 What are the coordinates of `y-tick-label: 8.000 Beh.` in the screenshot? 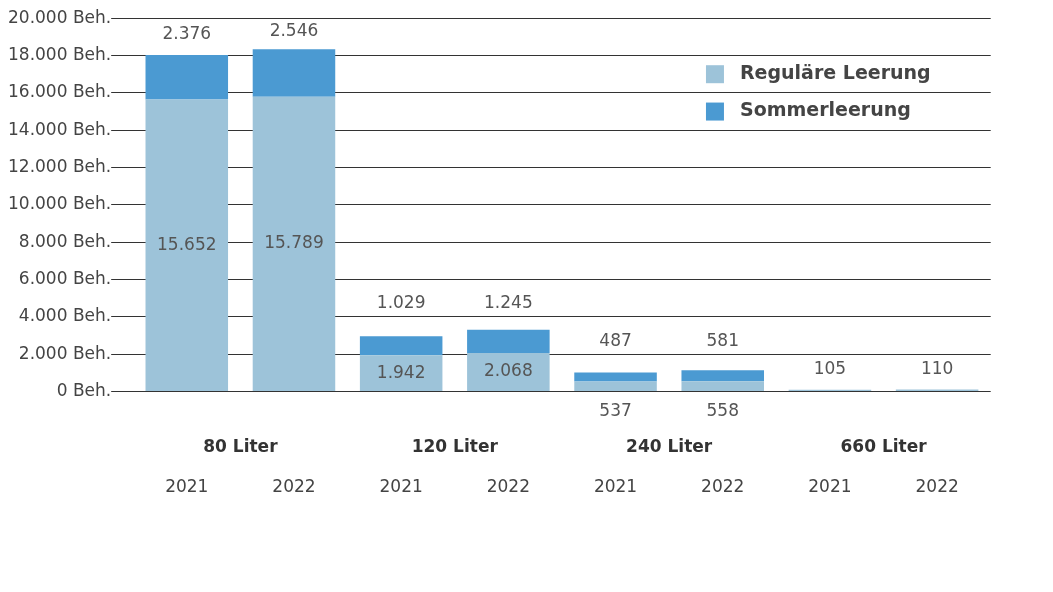 It's located at (65, 240).